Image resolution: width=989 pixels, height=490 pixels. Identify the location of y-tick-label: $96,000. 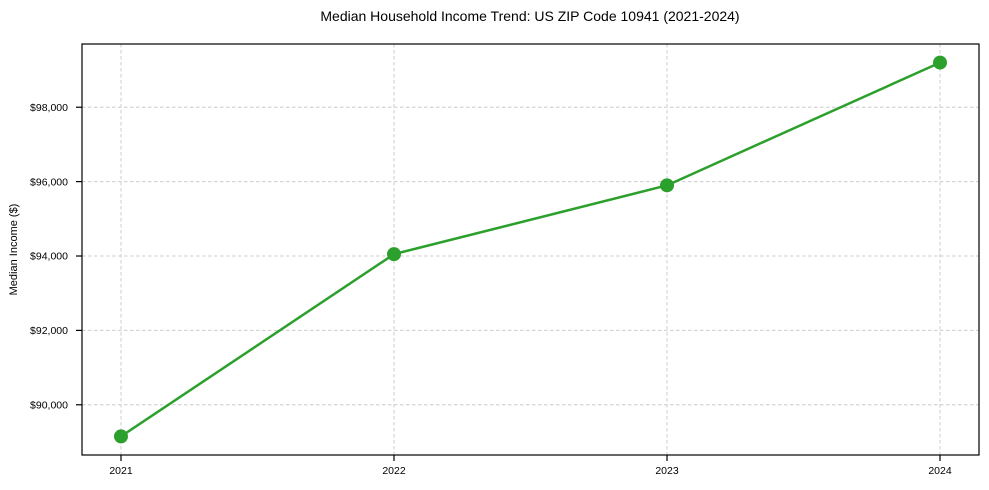
(49, 182).